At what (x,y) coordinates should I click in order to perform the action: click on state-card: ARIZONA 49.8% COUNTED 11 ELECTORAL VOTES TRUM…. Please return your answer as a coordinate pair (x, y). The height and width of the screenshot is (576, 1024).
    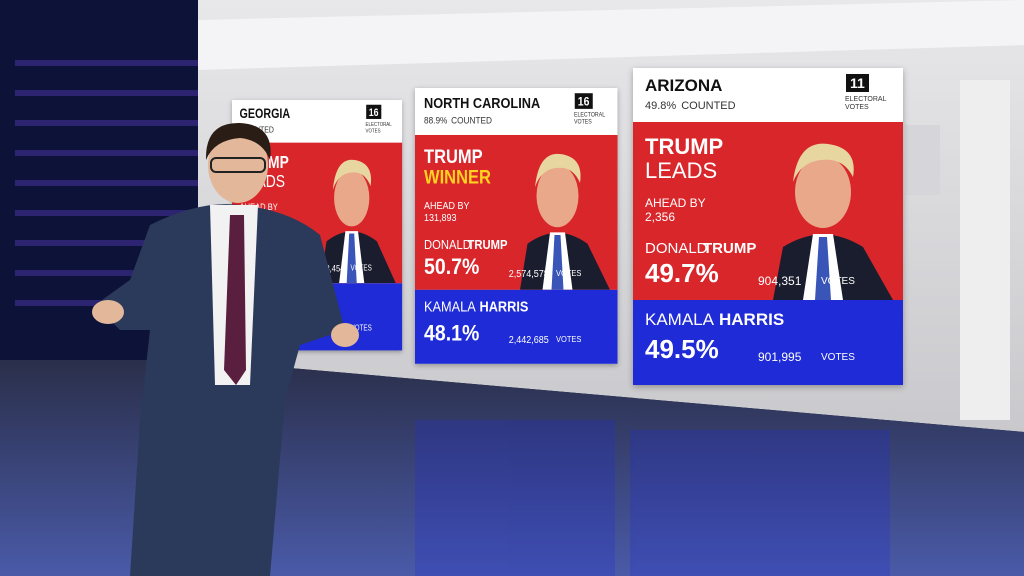
    Looking at the image, I should click on (768, 226).